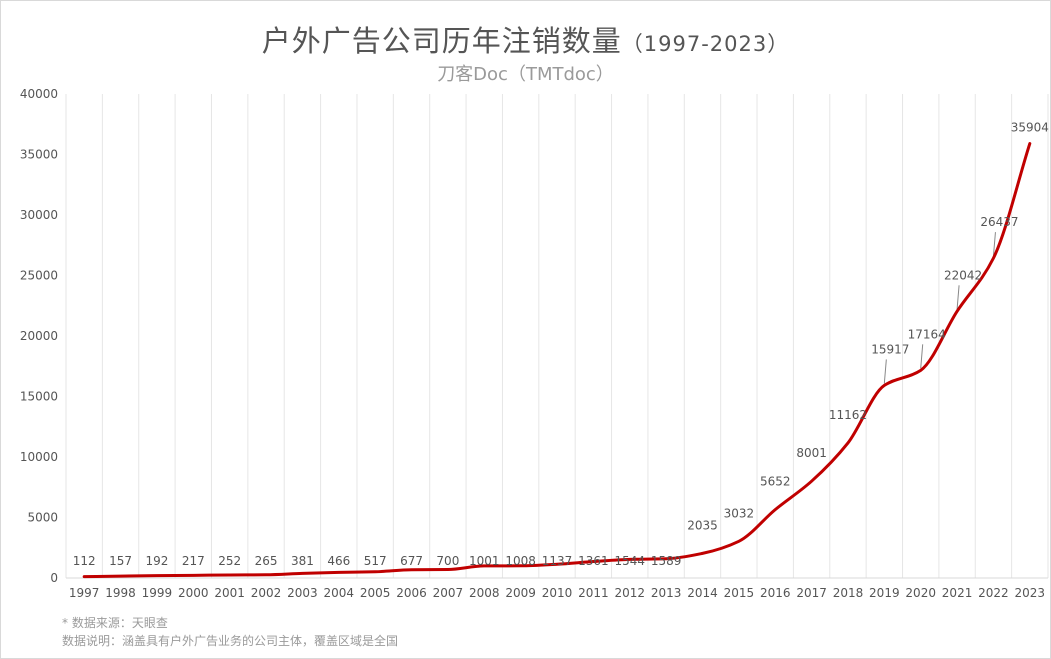  I want to click on x-tick-label: 2005, so click(375, 593).